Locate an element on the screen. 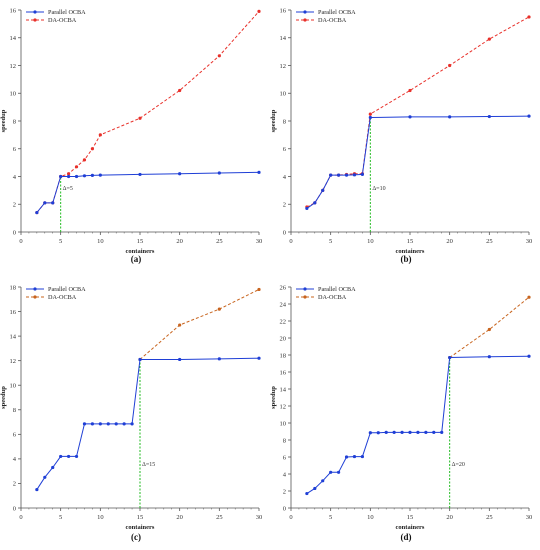  y-tick-label: 24 is located at coordinates (283, 304).